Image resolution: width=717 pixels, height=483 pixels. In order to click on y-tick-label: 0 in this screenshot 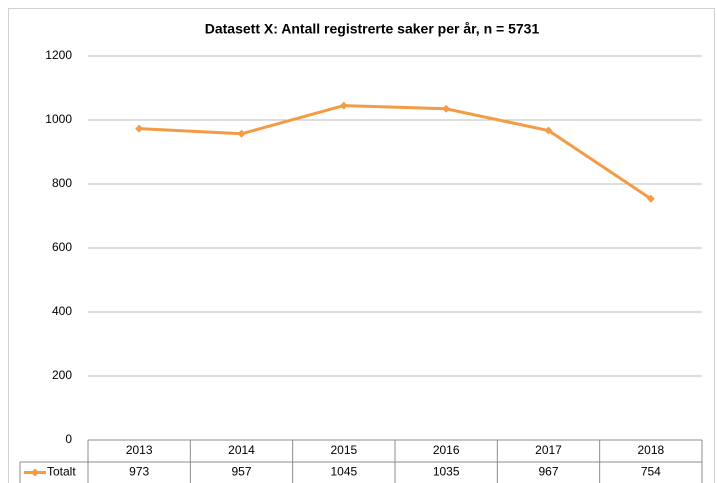, I will do `click(68, 439)`.